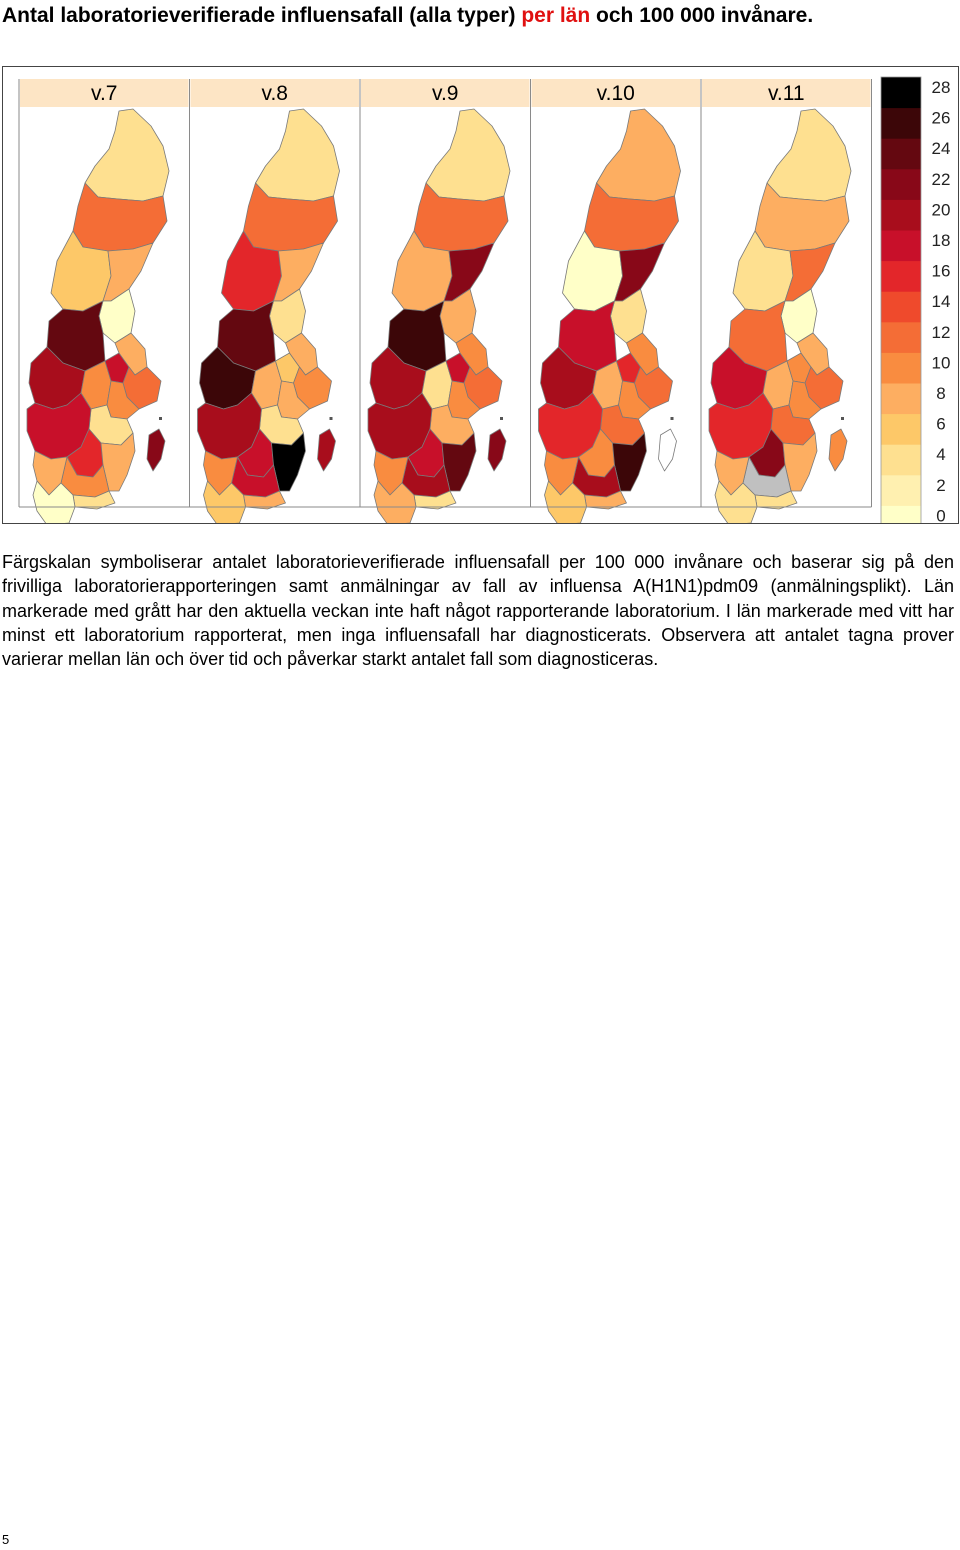 Image resolution: width=960 pixels, height=1550 pixels. What do you see at coordinates (941, 179) in the screenshot?
I see `legend-tick-label: 22` at bounding box center [941, 179].